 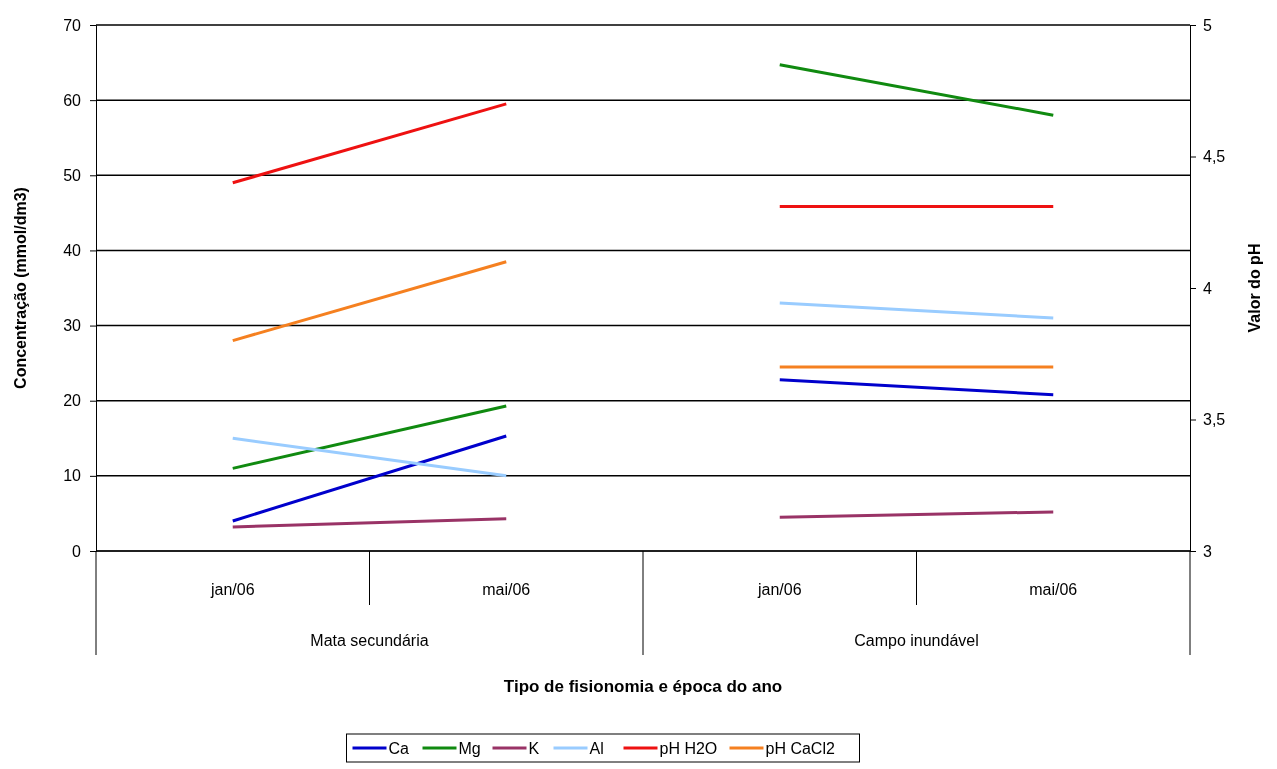 What do you see at coordinates (1207, 288) in the screenshot?
I see `y2-tick-label: 4` at bounding box center [1207, 288].